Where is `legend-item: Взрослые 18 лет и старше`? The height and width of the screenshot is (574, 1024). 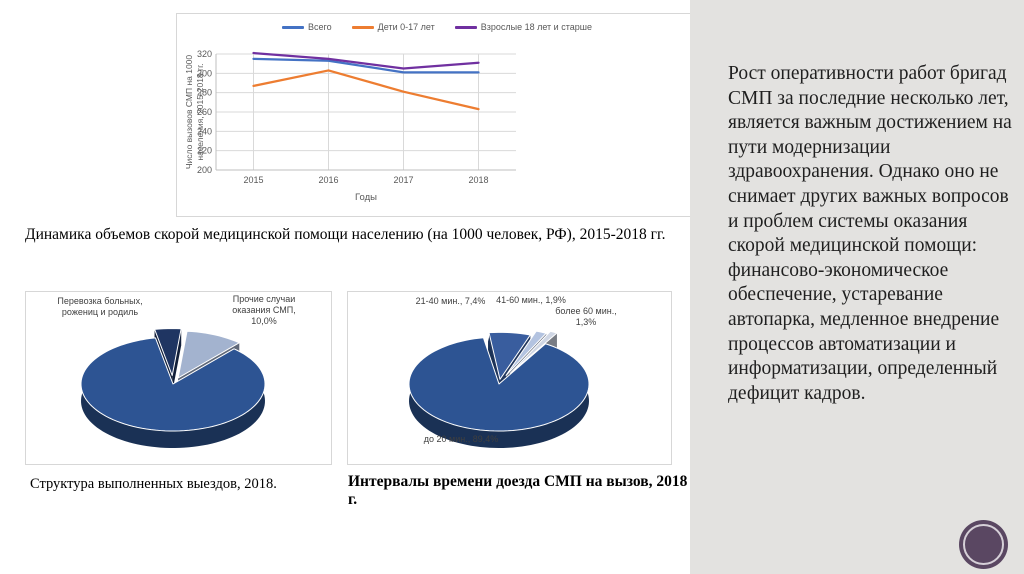
legend-item: Взрослые 18 лет и старше is located at coordinates (523, 27).